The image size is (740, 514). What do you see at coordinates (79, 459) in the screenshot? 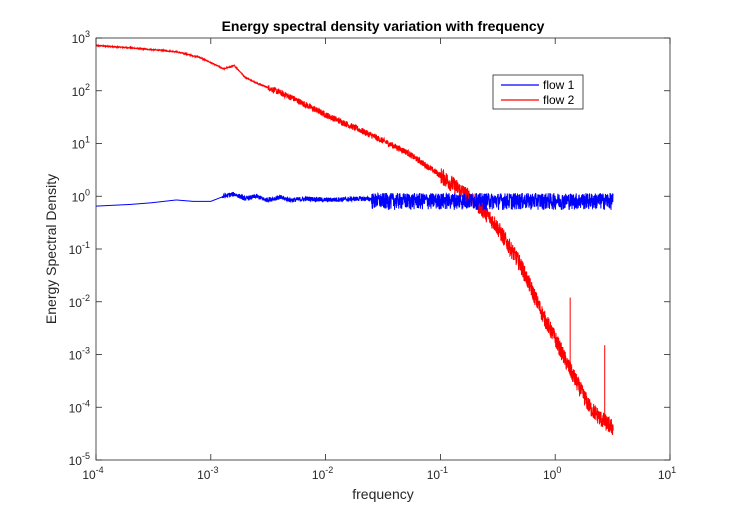
I see `y-tick-label: 10⁻⁵` at bounding box center [79, 459].